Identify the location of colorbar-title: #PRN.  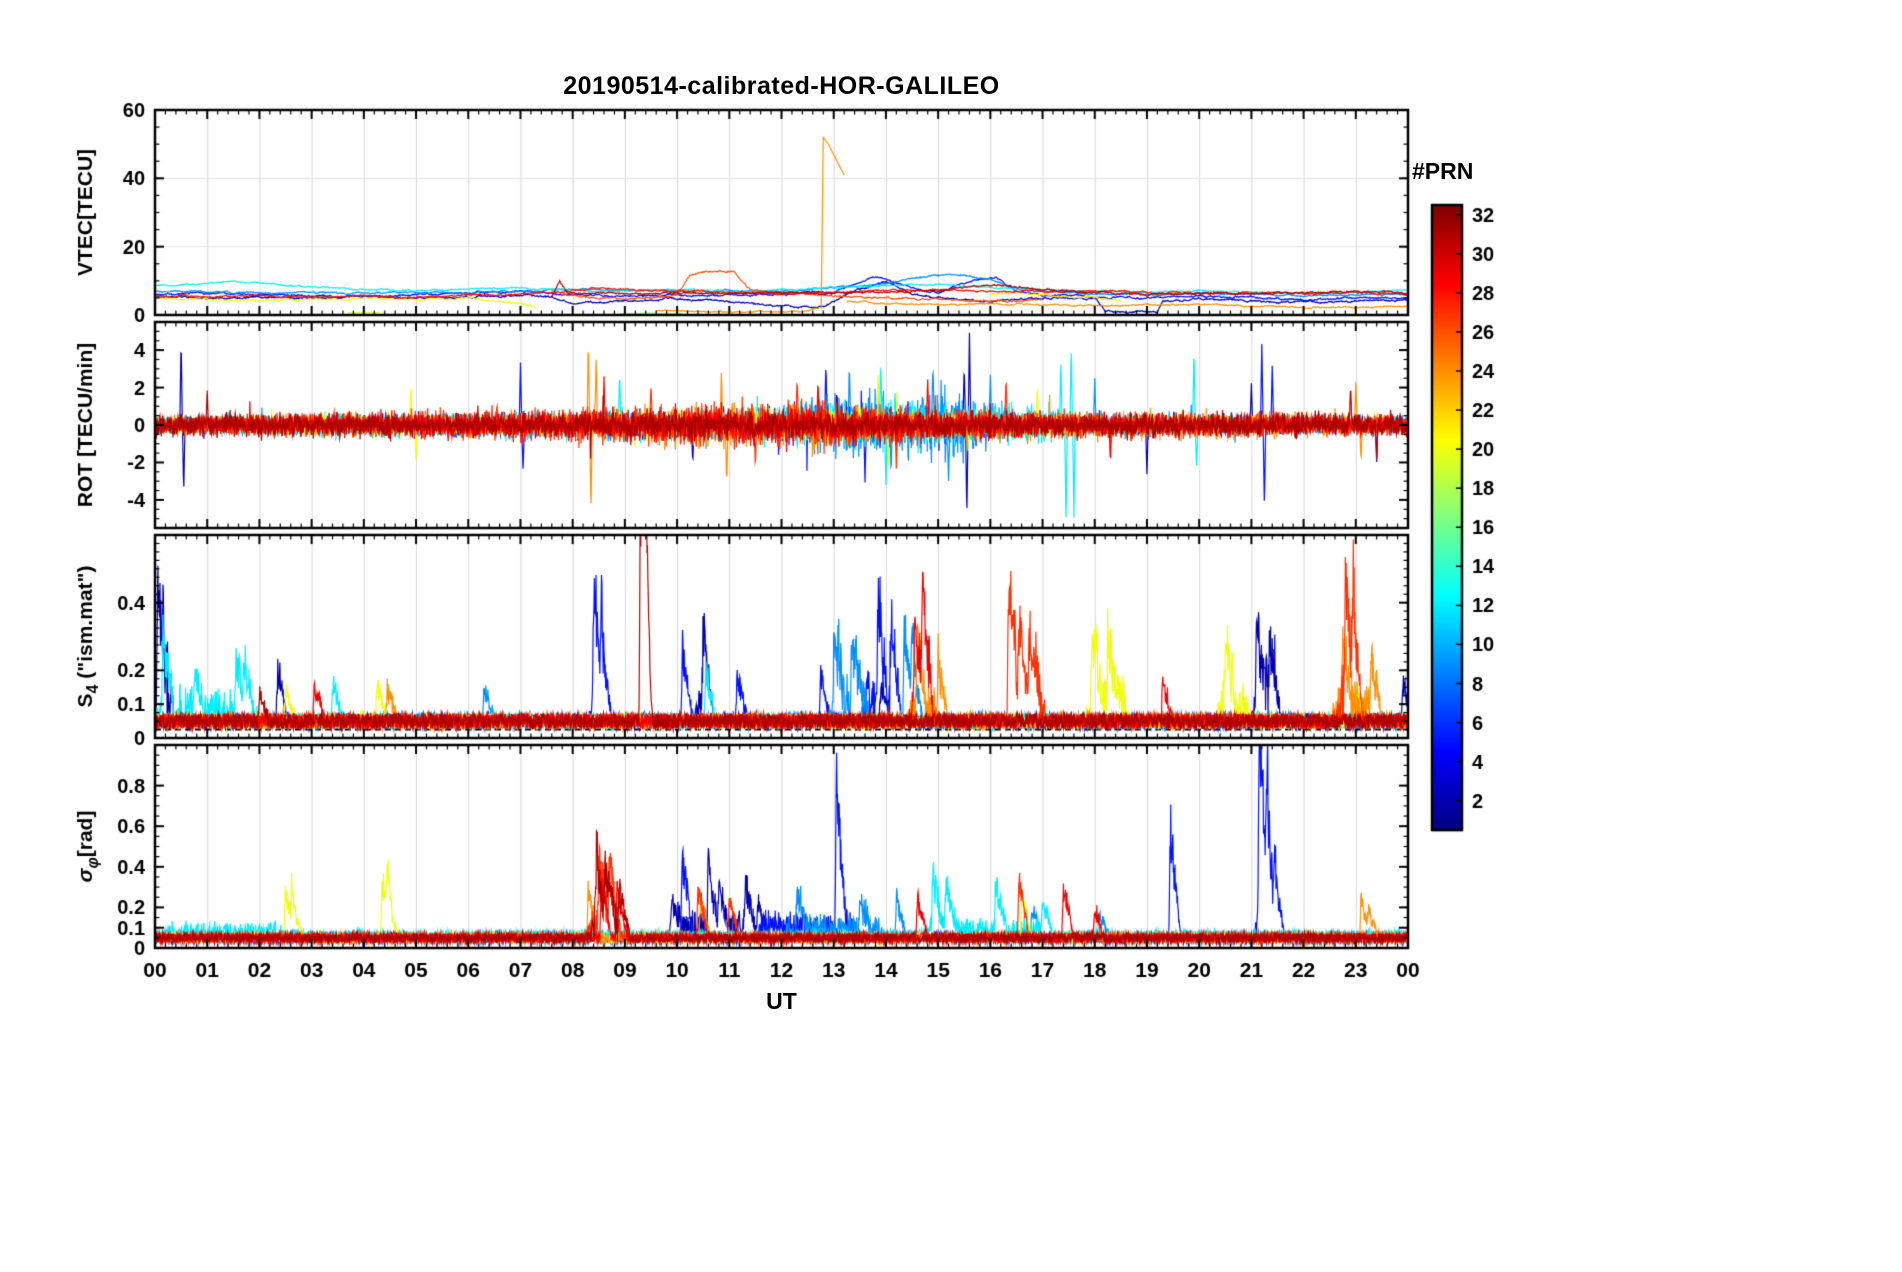
(1443, 171).